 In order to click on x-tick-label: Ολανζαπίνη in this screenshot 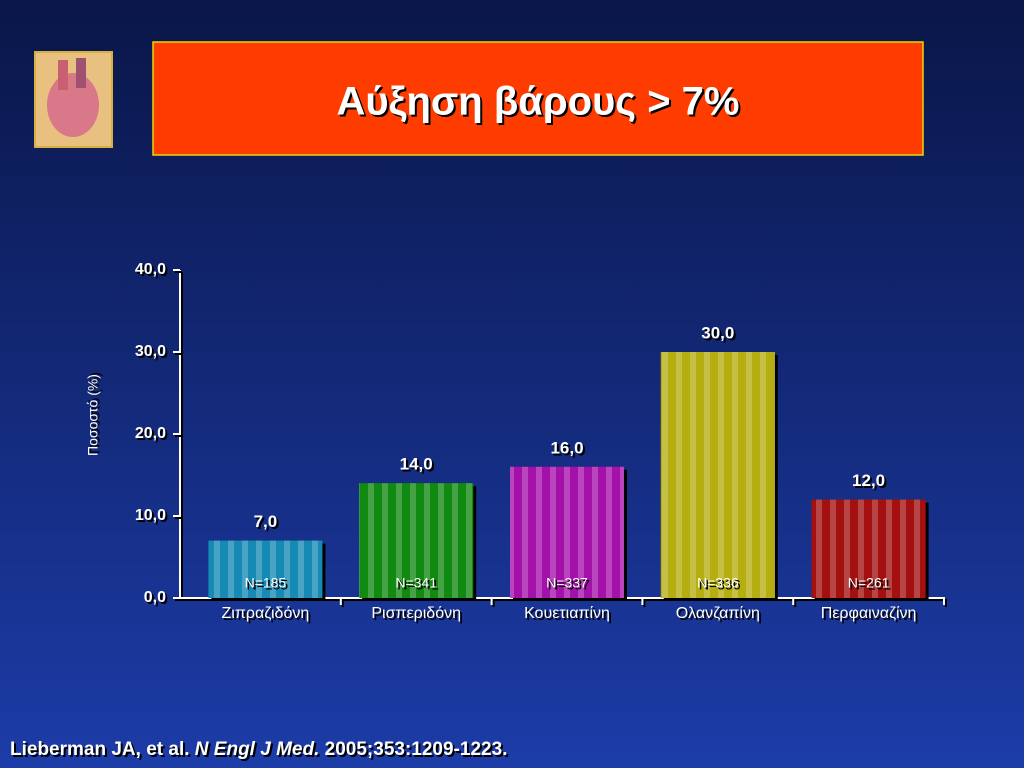, I will do `click(718, 613)`.